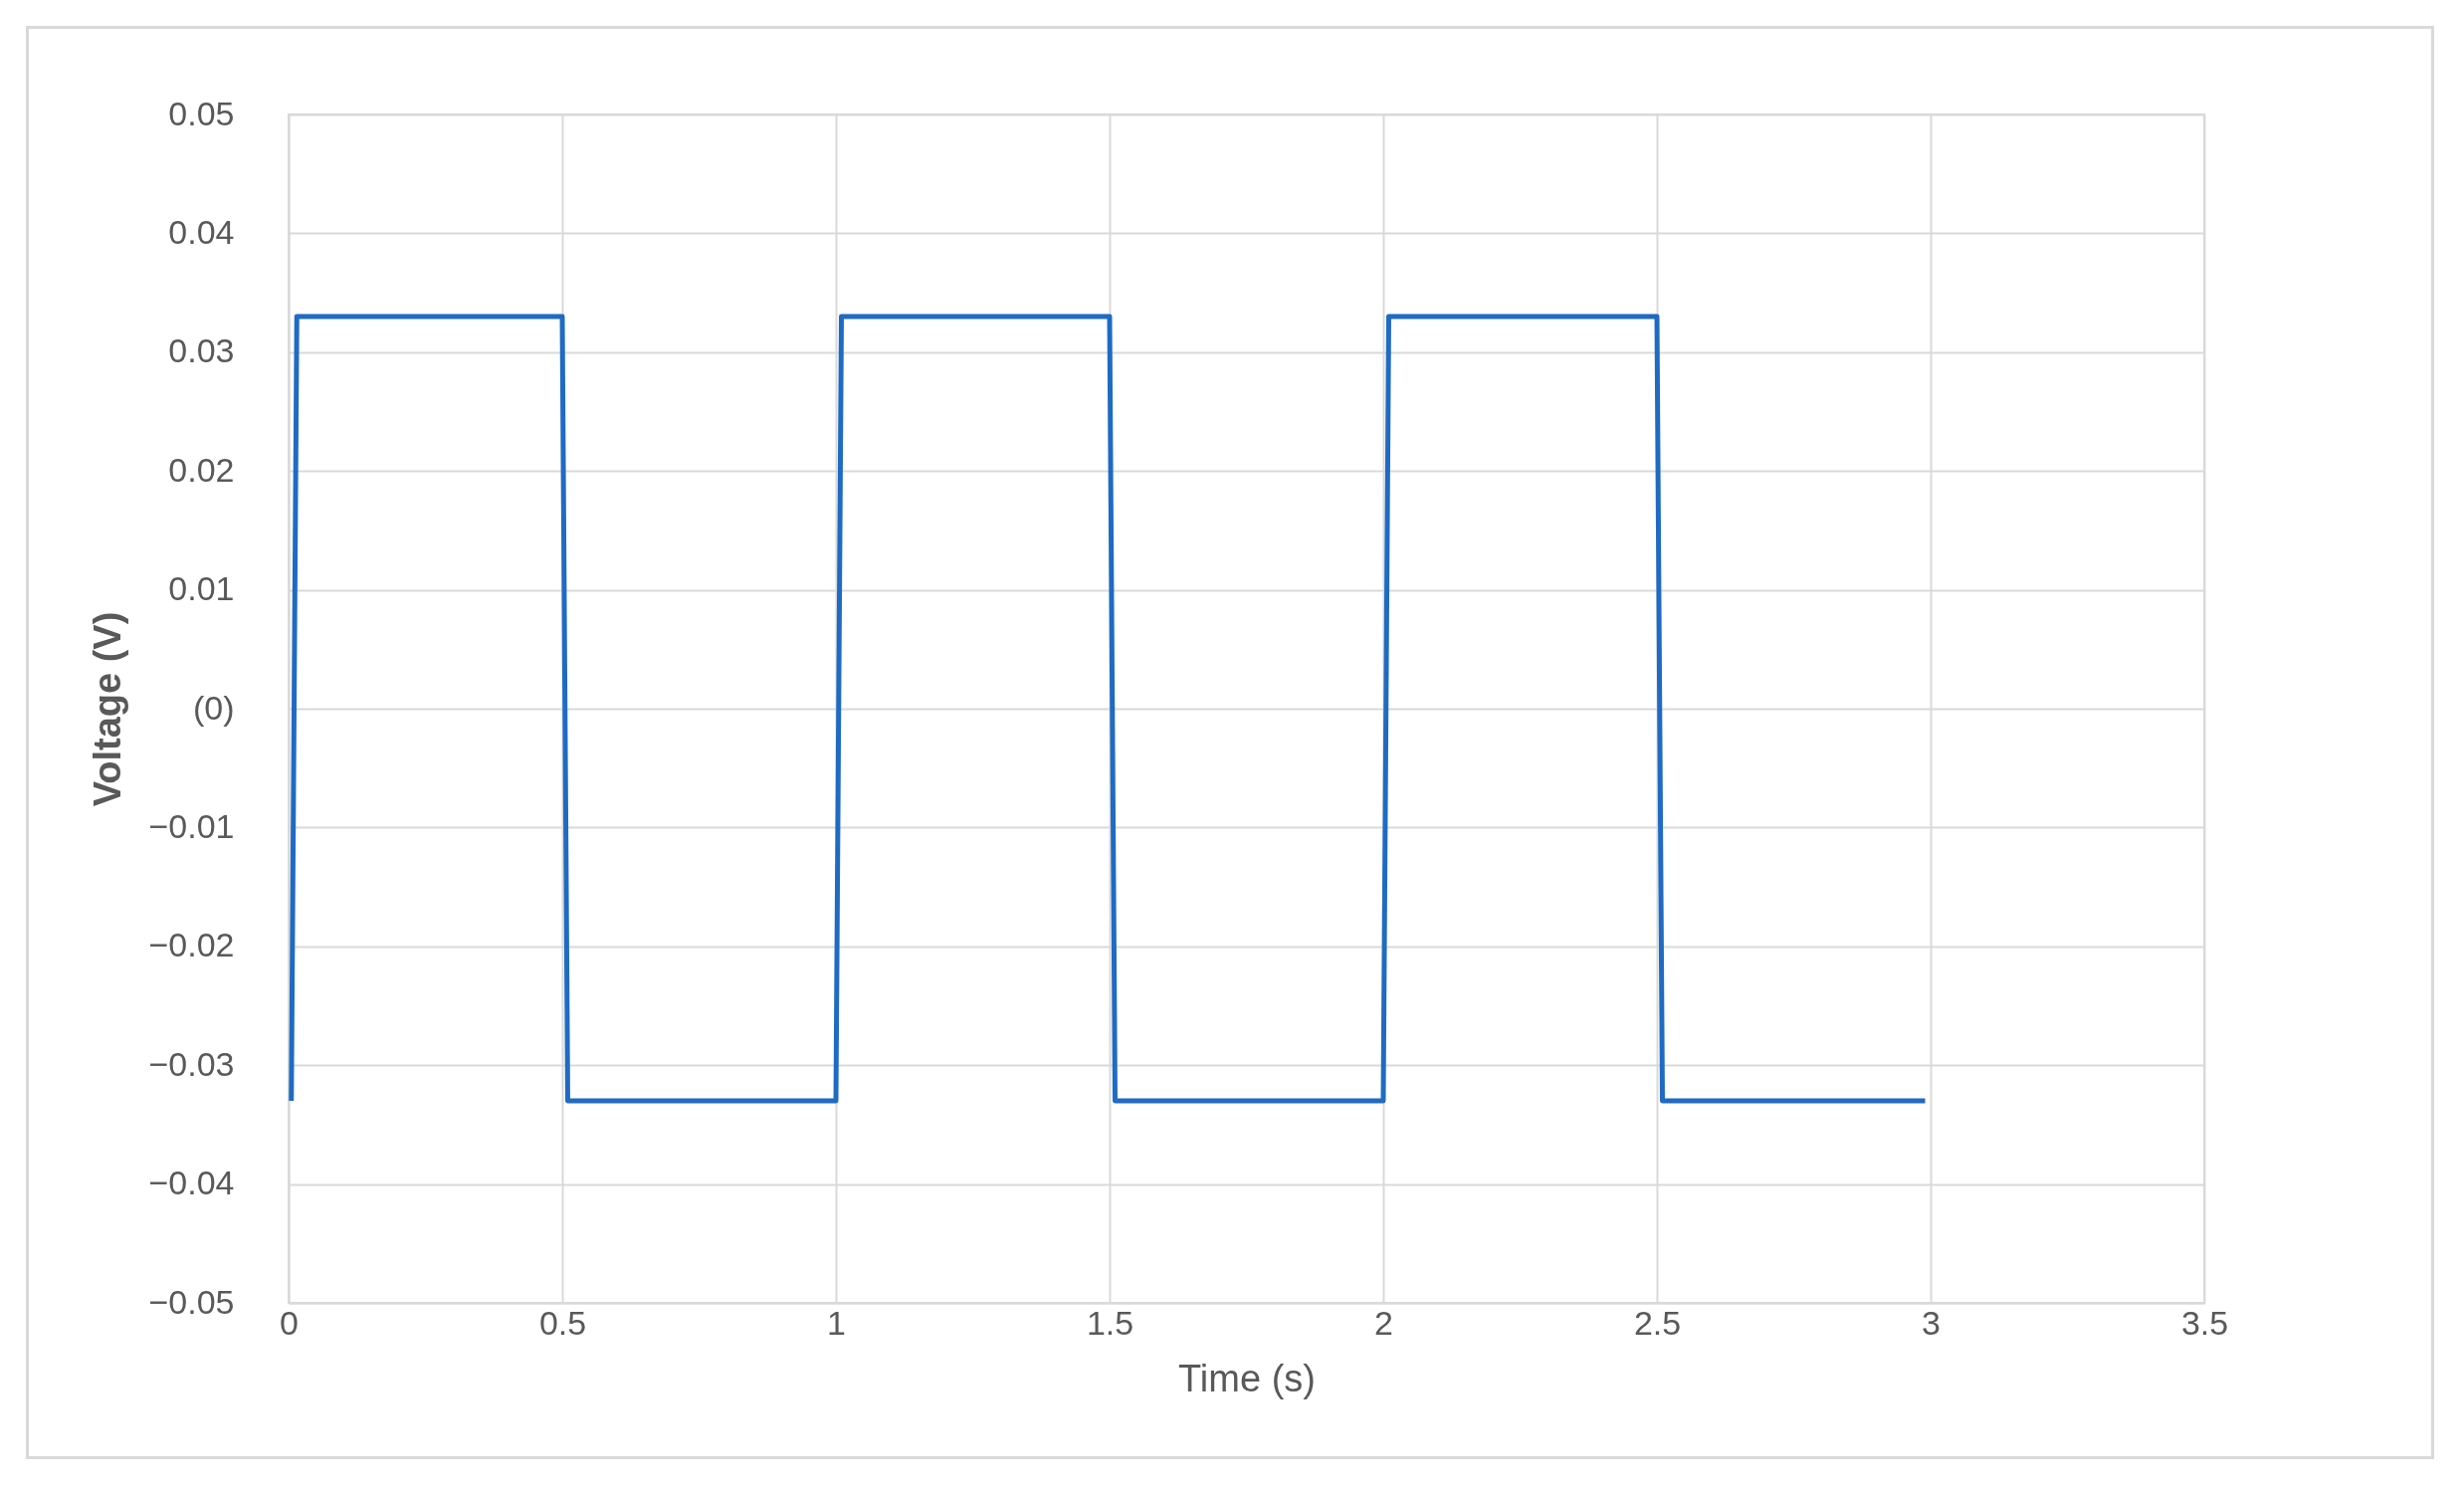  I want to click on y-tick-label: 0.04, so click(202, 232).